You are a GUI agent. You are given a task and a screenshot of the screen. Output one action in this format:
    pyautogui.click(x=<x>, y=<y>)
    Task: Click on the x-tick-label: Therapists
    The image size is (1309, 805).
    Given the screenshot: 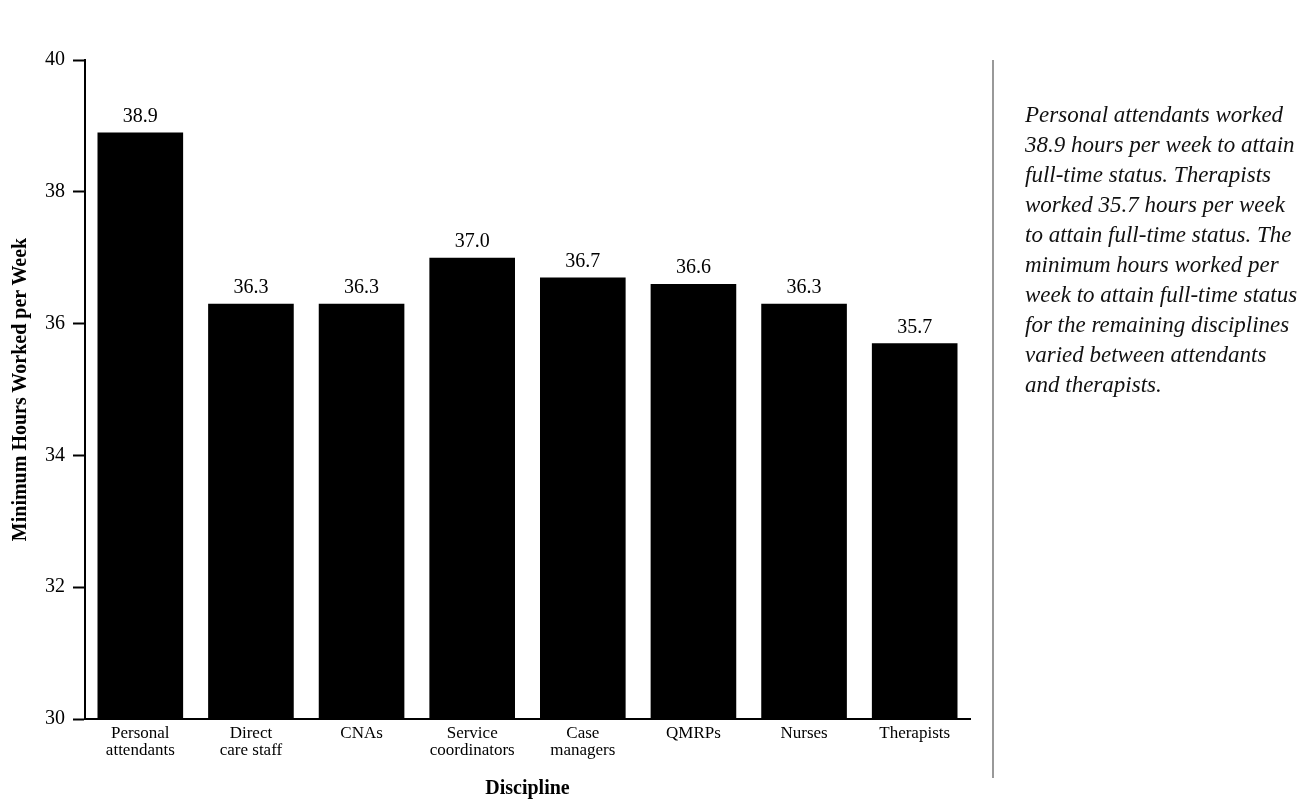 What is the action you would take?
    pyautogui.click(x=915, y=732)
    